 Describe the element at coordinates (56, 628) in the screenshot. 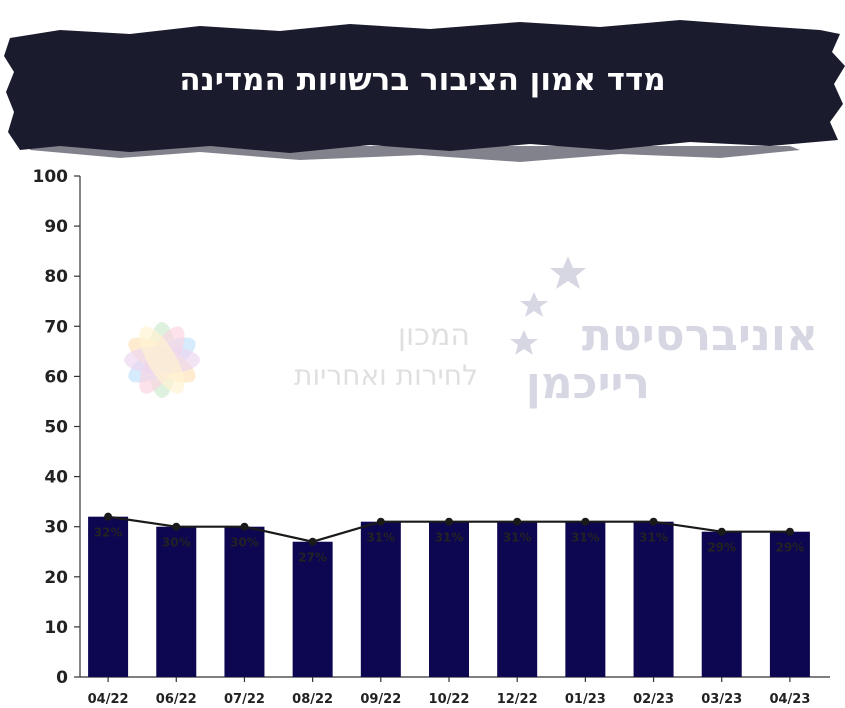

I see `y-tick-label: 10` at that location.